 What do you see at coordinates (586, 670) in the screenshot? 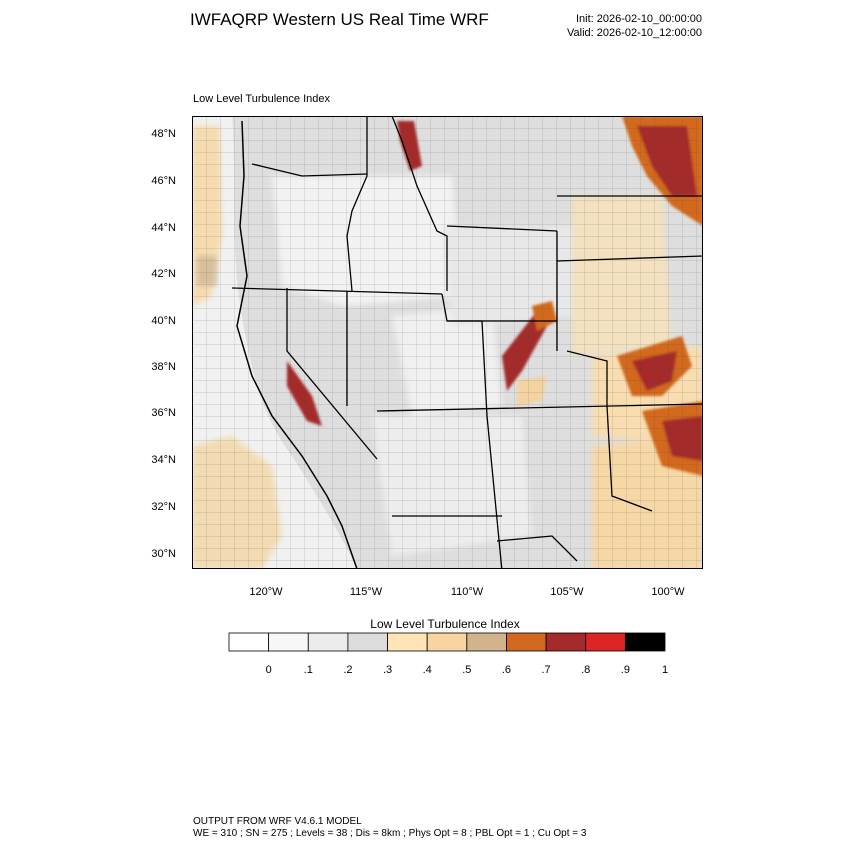
I see `colorbar-label: .8` at bounding box center [586, 670].